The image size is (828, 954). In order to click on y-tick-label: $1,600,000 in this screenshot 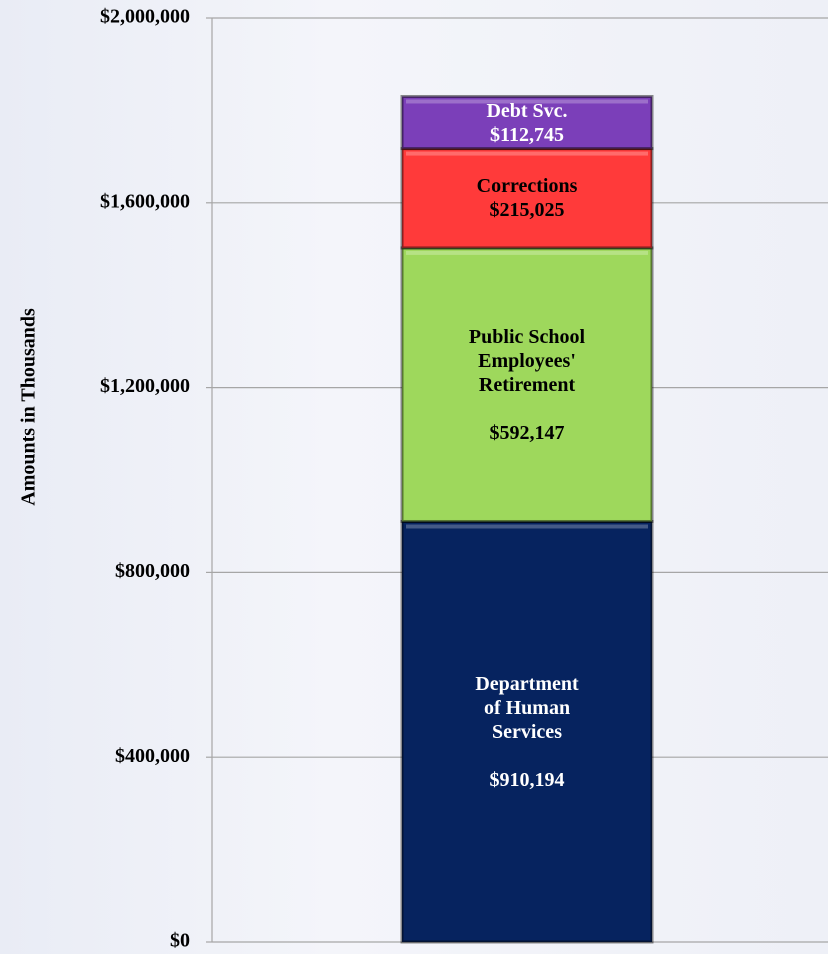, I will do `click(145, 201)`.